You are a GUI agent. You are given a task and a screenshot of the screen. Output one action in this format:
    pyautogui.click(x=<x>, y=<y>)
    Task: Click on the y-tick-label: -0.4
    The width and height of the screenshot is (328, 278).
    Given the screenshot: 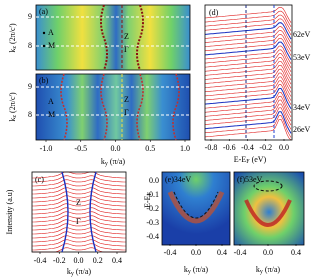 What is the action you would take?
    pyautogui.click(x=152, y=236)
    